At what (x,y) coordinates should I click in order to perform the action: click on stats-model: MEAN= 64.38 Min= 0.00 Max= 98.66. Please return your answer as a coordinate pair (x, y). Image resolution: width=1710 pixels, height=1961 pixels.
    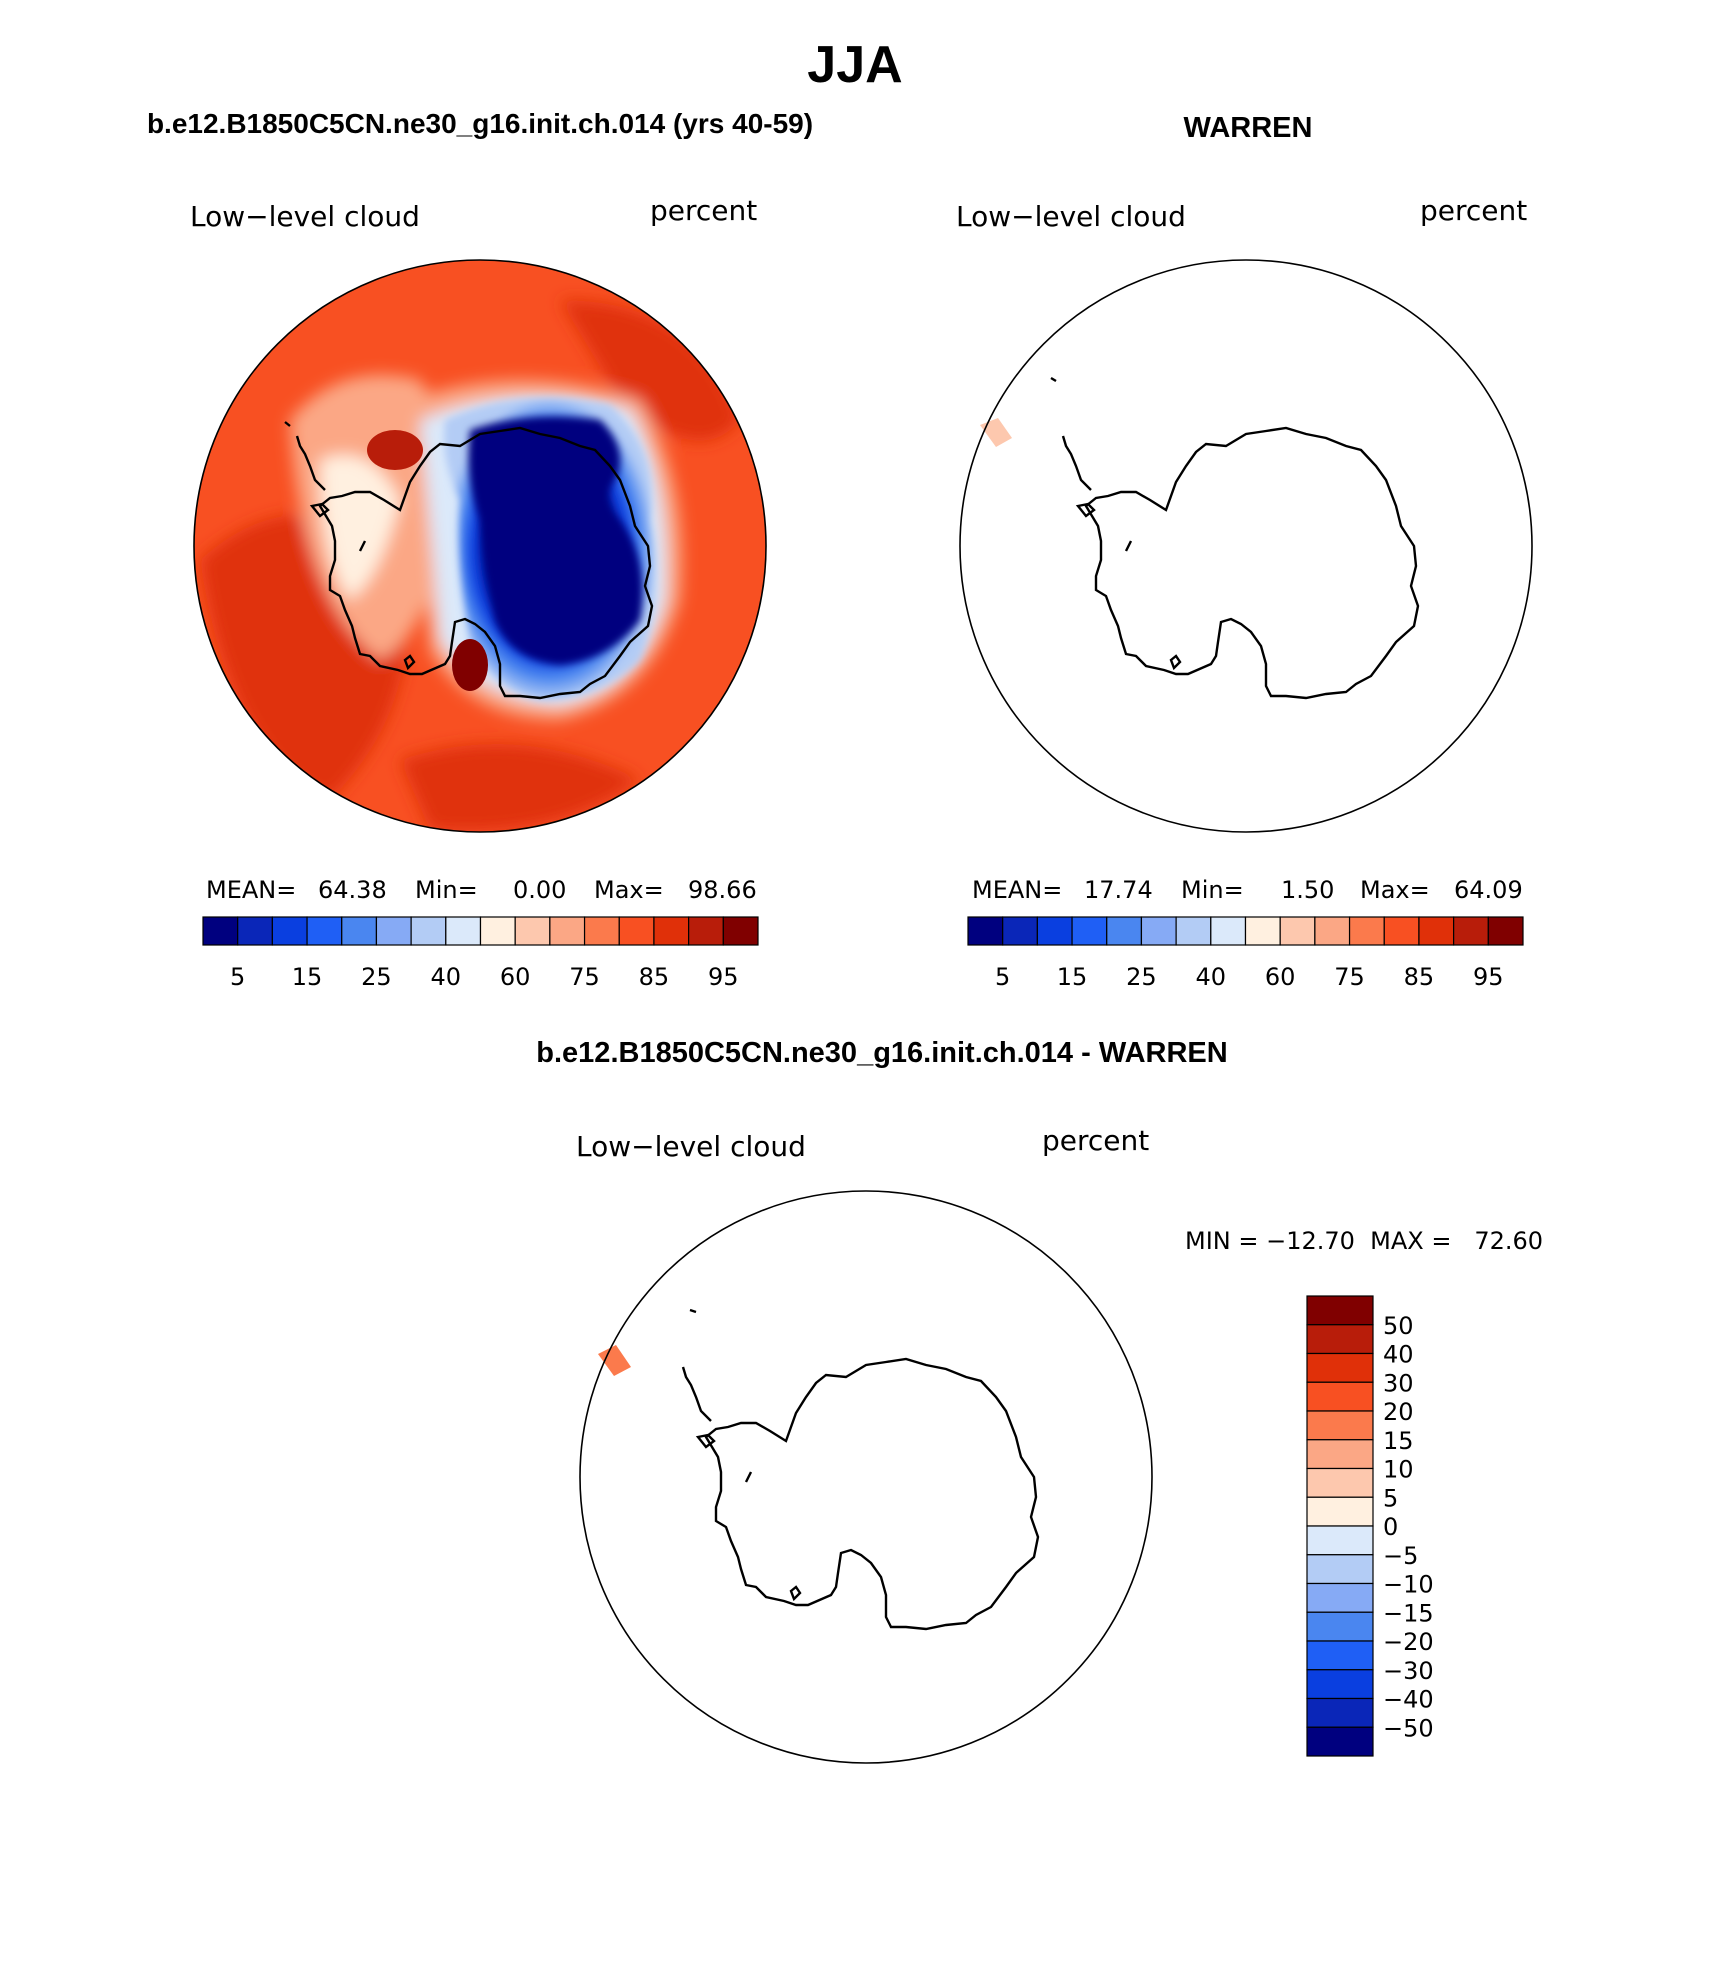
    Looking at the image, I should click on (481, 890).